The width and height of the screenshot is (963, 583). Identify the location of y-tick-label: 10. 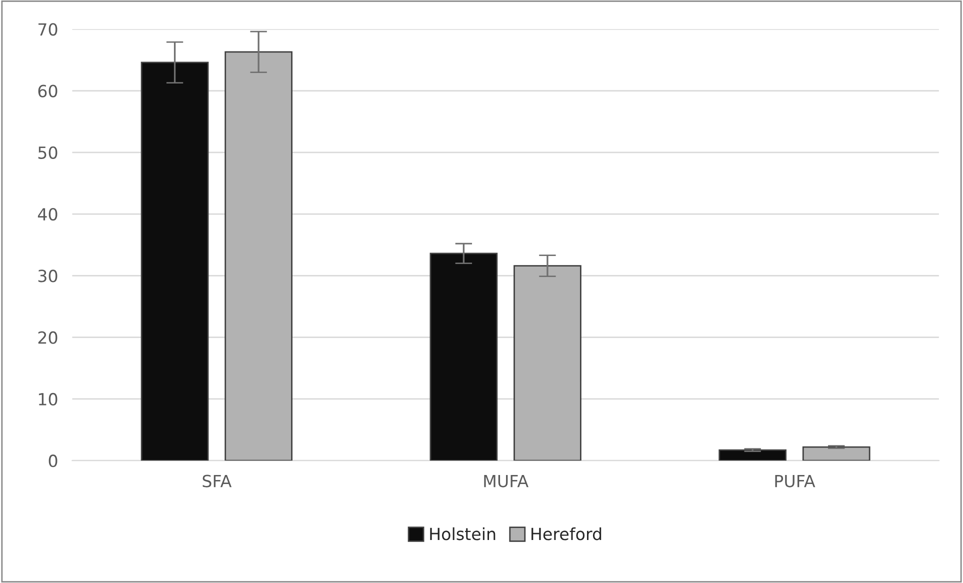
(48, 399).